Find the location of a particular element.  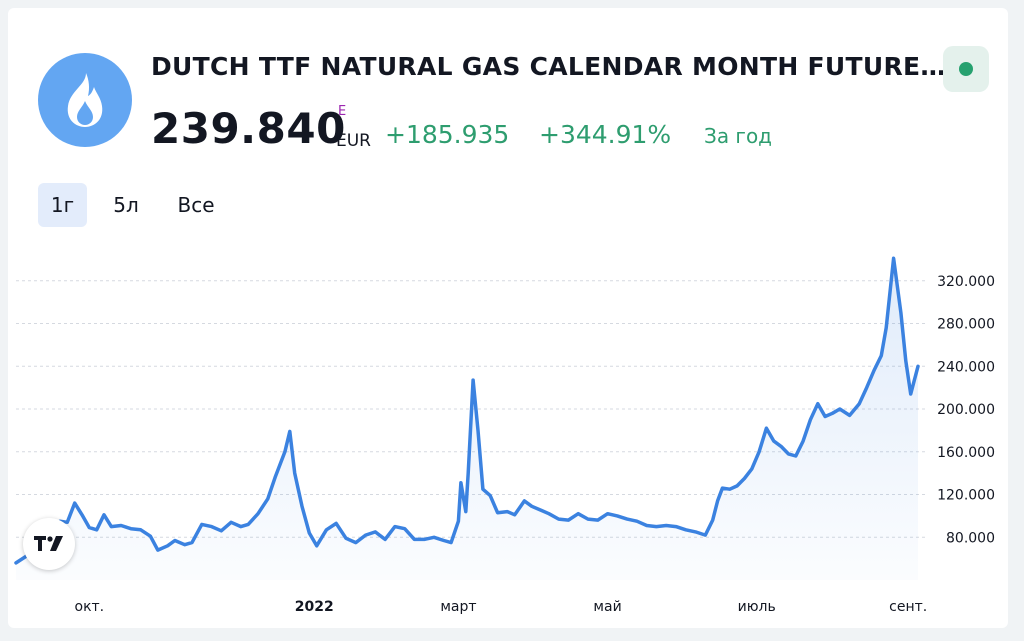

y-tick-label: 280.000 is located at coordinates (966, 325).